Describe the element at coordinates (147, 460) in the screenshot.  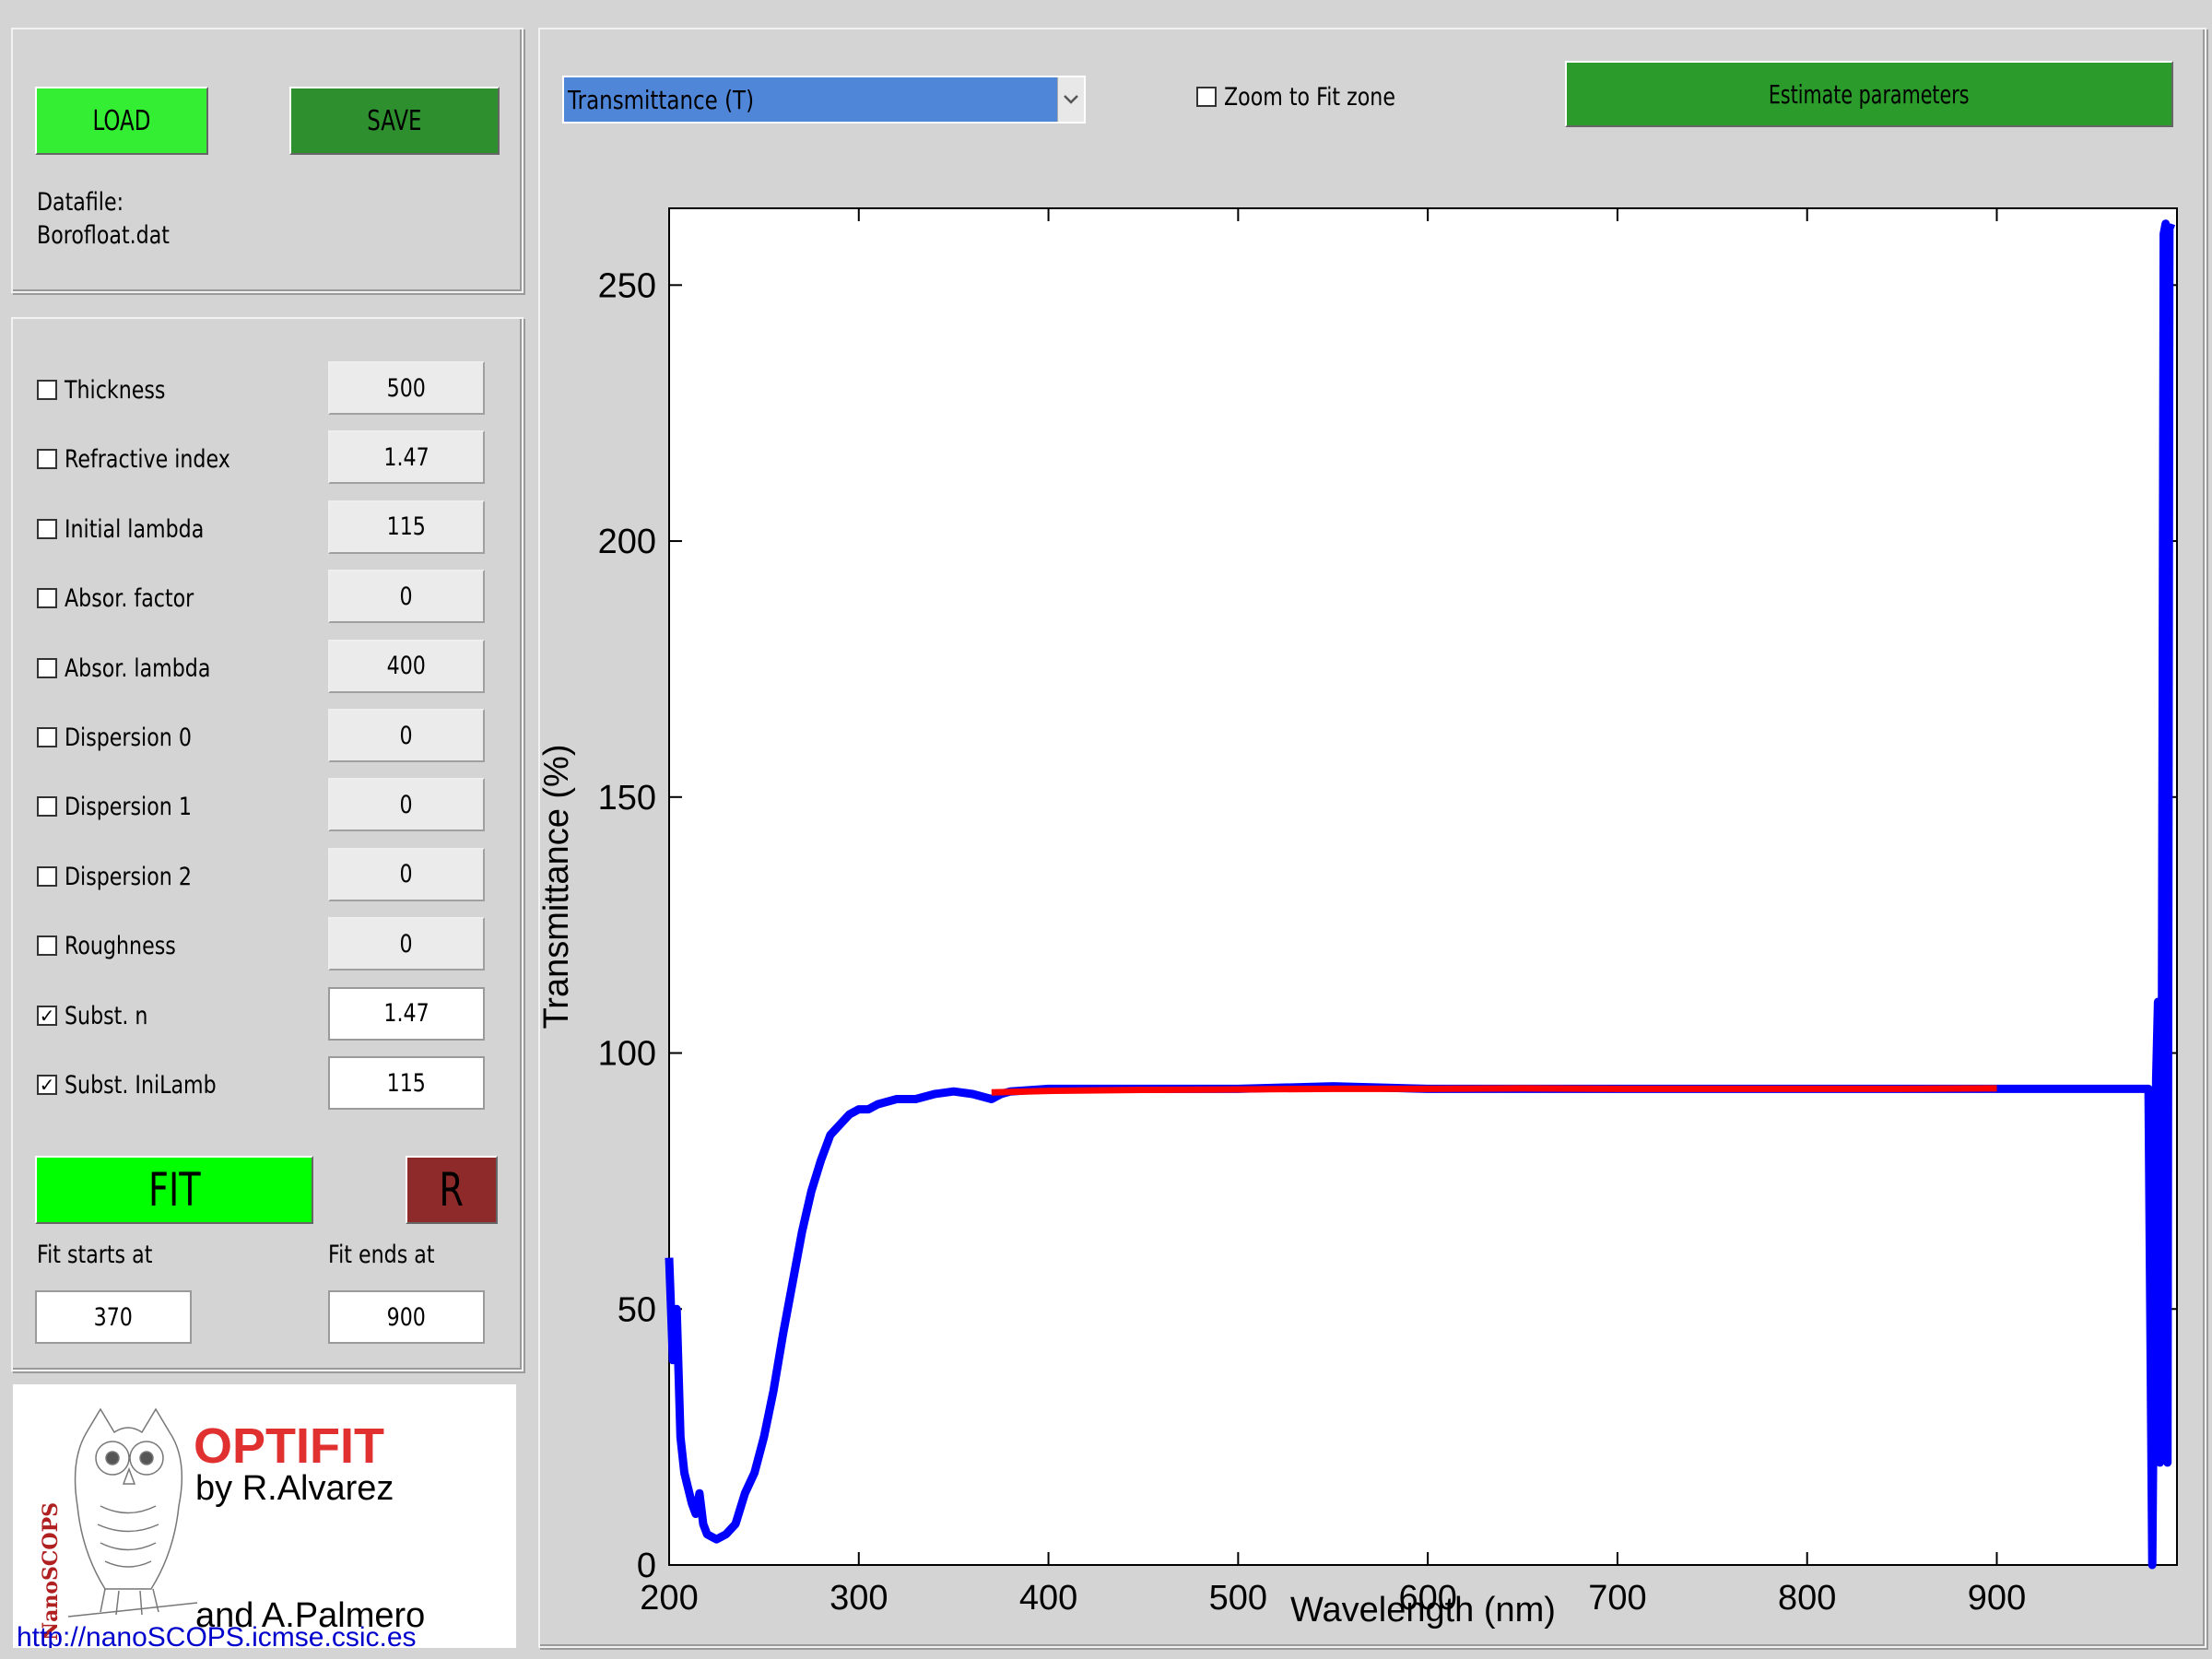
I see `param-label: Refractive index` at that location.